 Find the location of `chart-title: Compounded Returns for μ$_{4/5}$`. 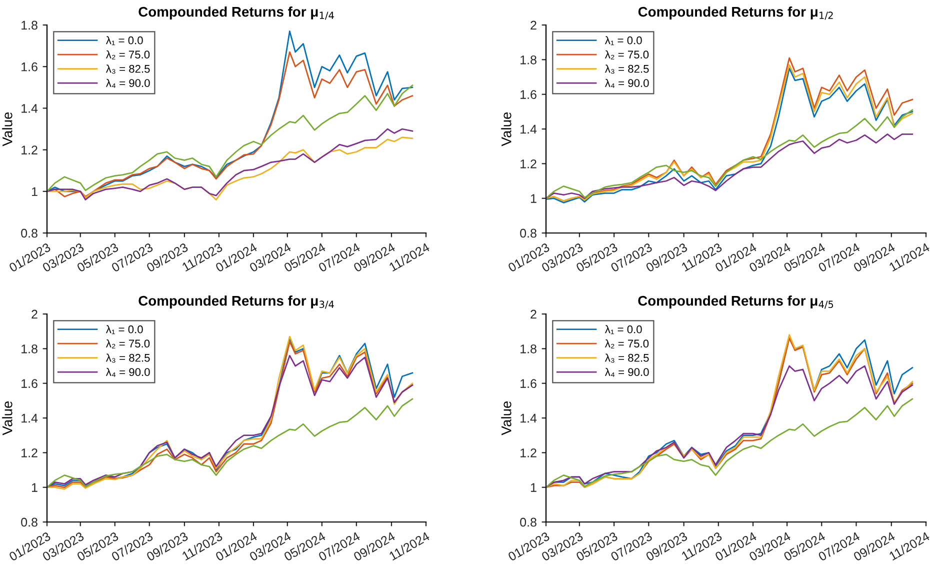

chart-title: Compounded Returns for μ$_{4/5}$ is located at coordinates (736, 302).